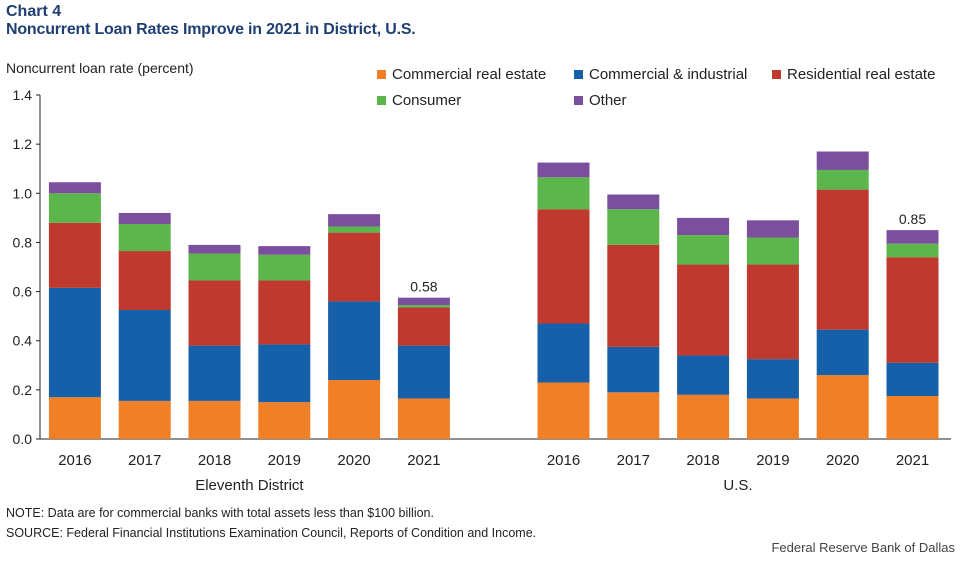 Image resolution: width=963 pixels, height=565 pixels. What do you see at coordinates (861, 74) in the screenshot?
I see `legend-label: Residential real estate` at bounding box center [861, 74].